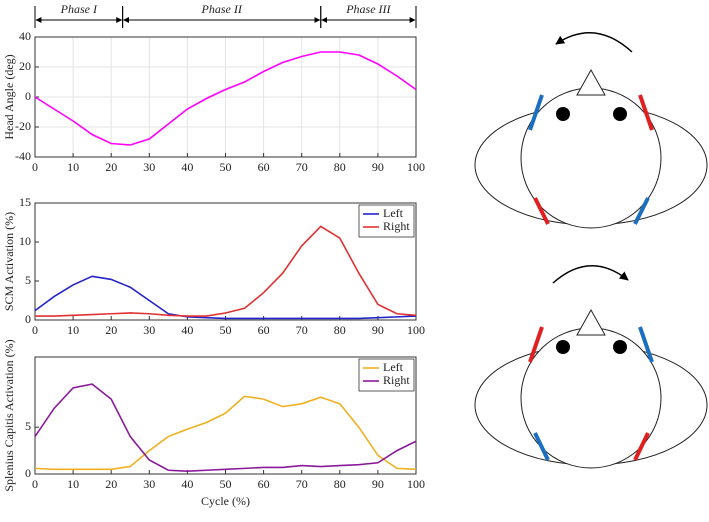 The image size is (709, 522). I want to click on phase-label: Phase I, so click(79, 9).